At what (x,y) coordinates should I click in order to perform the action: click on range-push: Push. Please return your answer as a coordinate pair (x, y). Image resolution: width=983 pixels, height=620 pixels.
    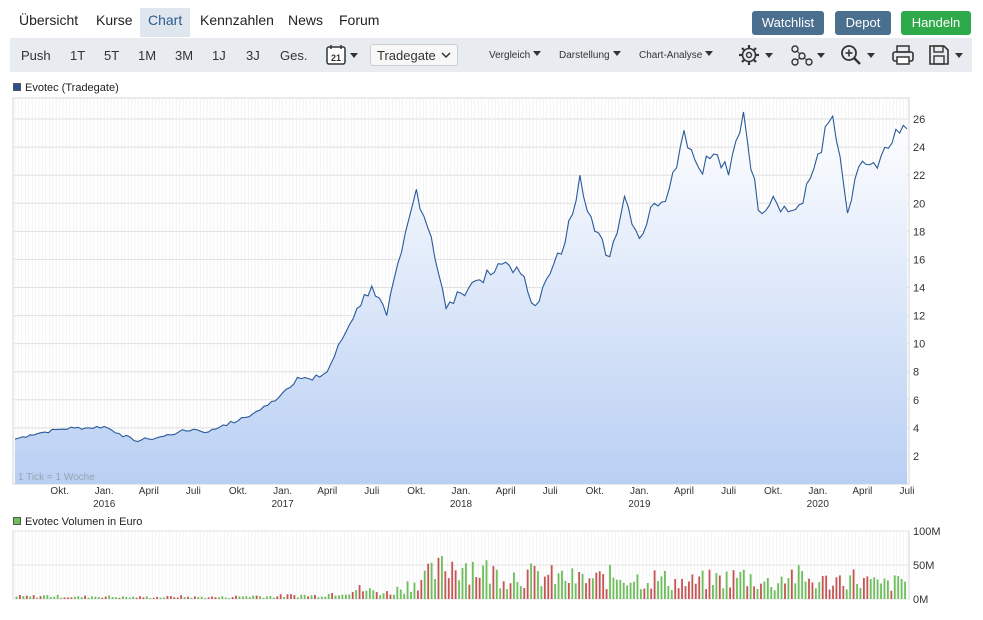
    Looking at the image, I should click on (36, 55).